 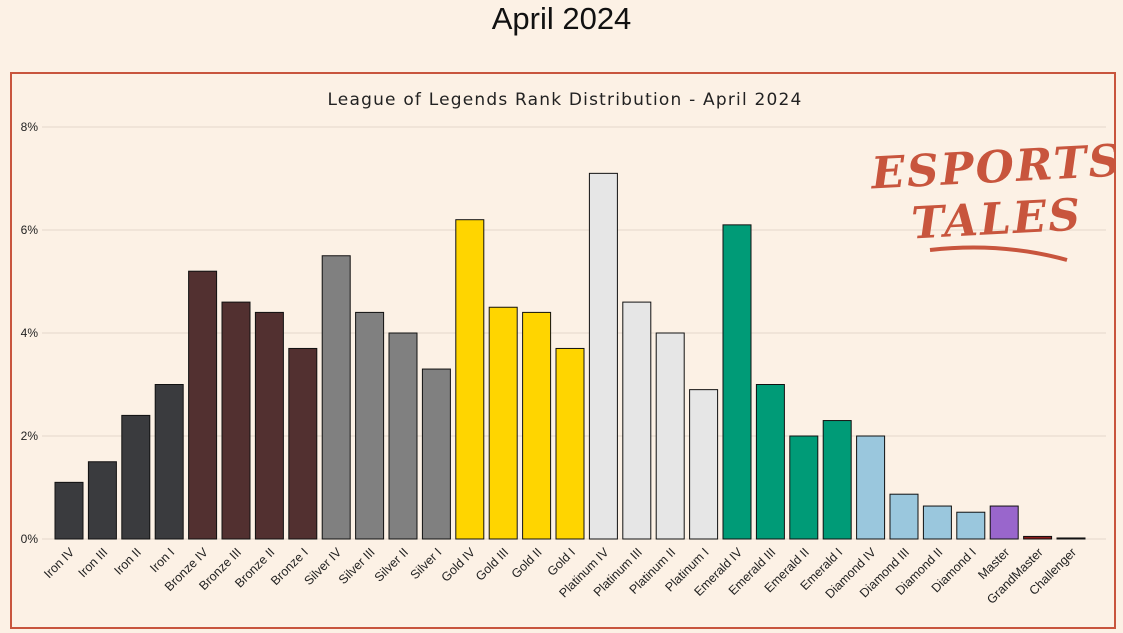 I want to click on page-title: April 2024, so click(x=561, y=18).